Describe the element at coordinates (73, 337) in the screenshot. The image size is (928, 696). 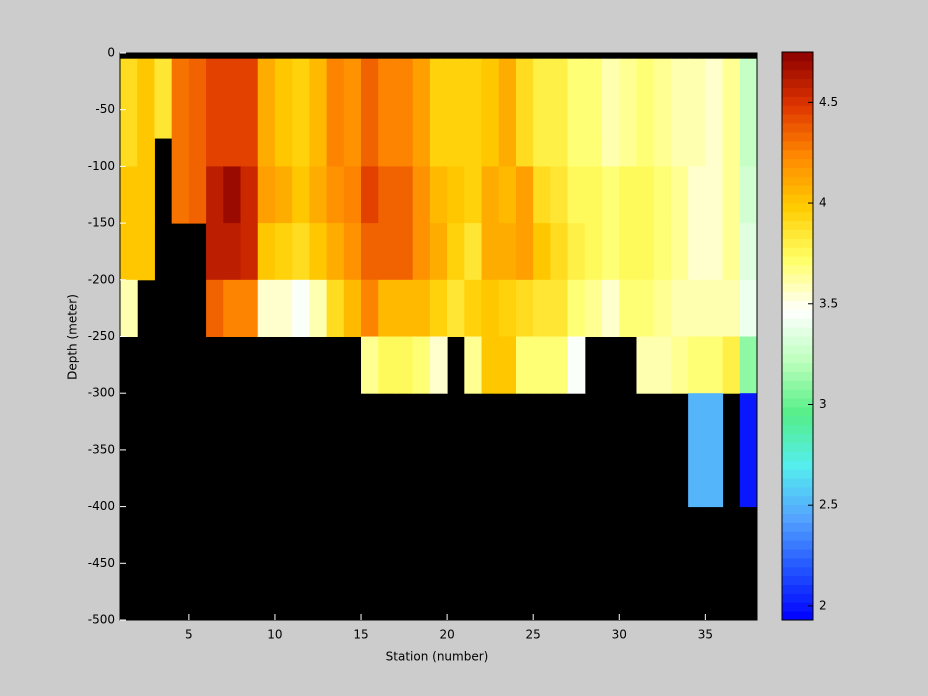
I see `y-axis-label: Depth (meter)` at that location.